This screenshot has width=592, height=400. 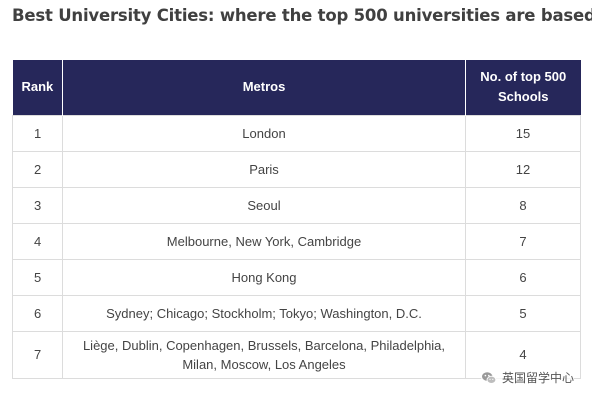 I want to click on metros-cell: Hong Kong, so click(x=264, y=277).